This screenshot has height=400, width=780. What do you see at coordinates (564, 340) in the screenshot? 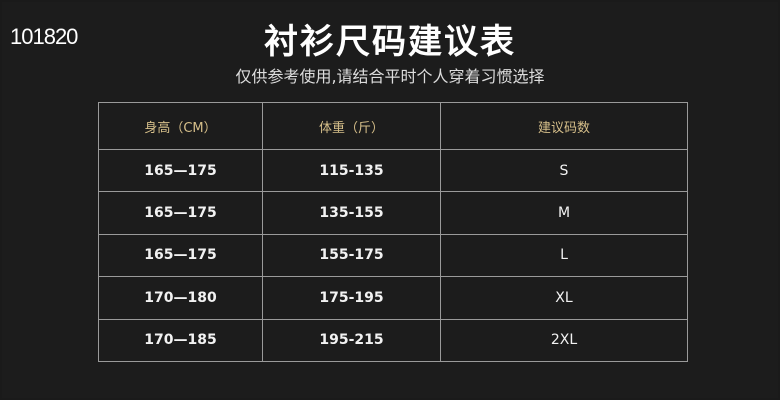
I see `cell-size: 2XL` at bounding box center [564, 340].